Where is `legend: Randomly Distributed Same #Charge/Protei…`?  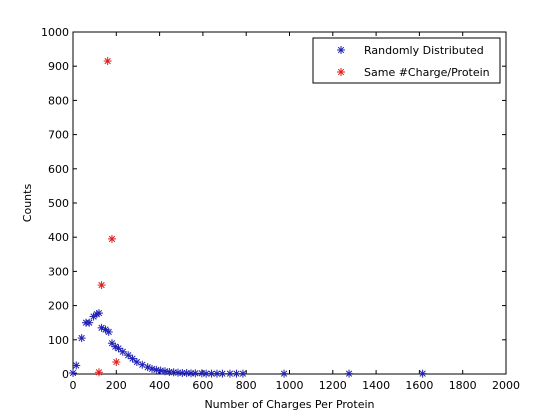 legend: Randomly Distributed Same #Charge/Protei… is located at coordinates (406, 60).